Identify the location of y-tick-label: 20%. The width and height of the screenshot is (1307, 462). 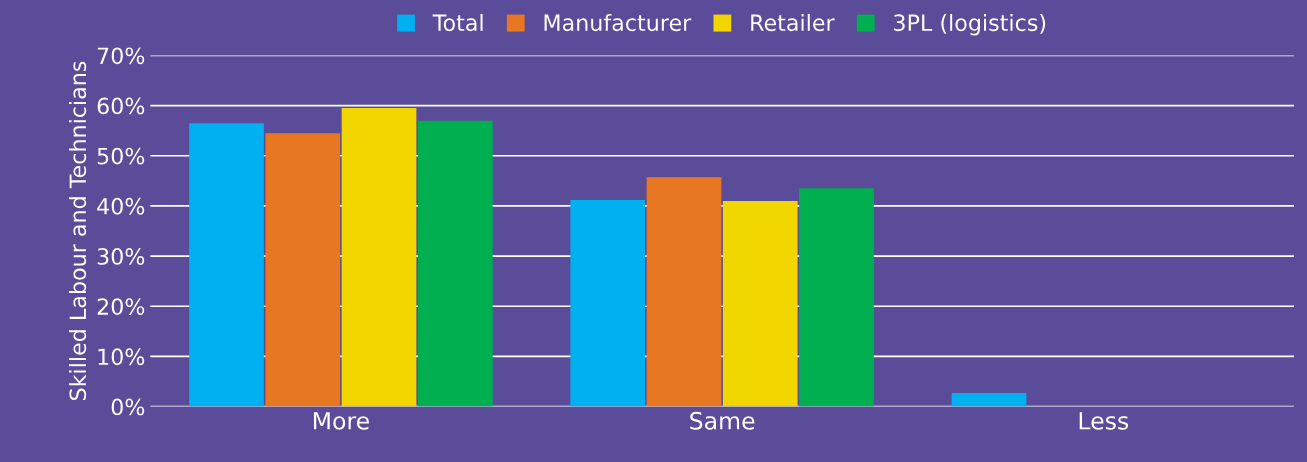
(121, 306).